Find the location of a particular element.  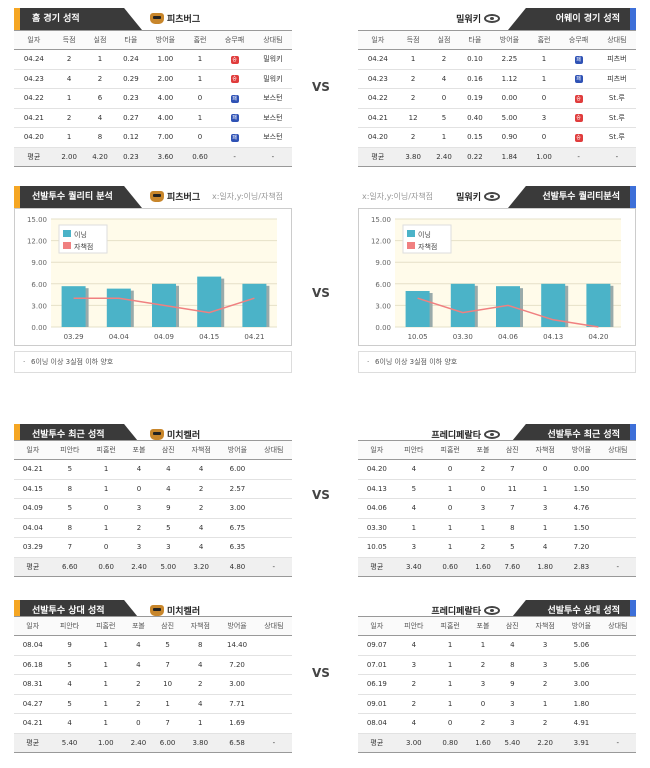

legend-label-earned-runs: 자책점 is located at coordinates (83, 246).